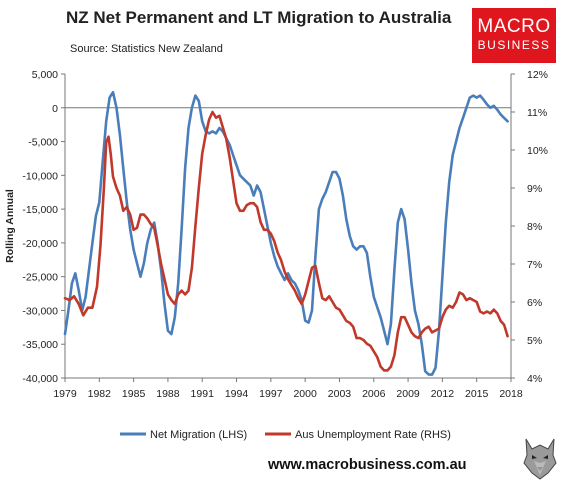 Image resolution: width=567 pixels, height=487 pixels. What do you see at coordinates (305, 394) in the screenshot?
I see `x-tick-label: 2000` at bounding box center [305, 394].